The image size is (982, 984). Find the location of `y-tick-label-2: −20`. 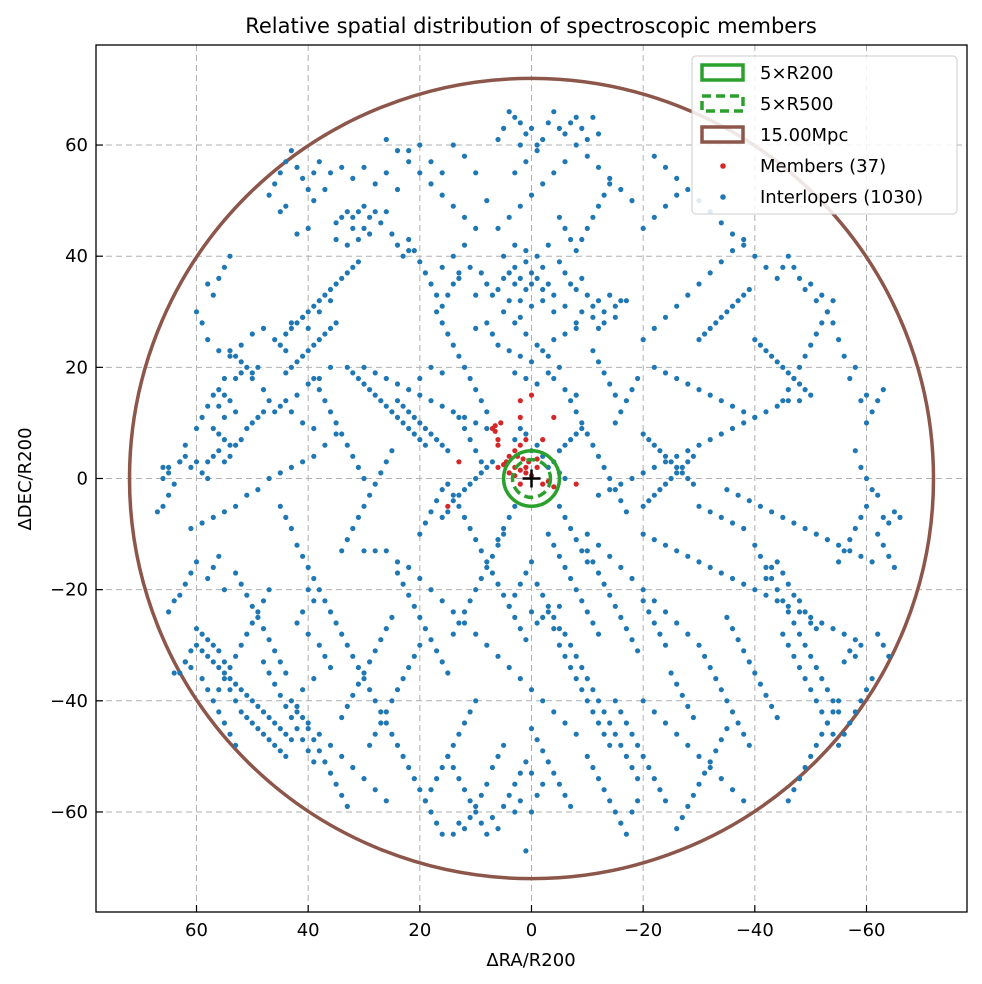

y-tick-label-2: −20 is located at coordinates (69, 590).